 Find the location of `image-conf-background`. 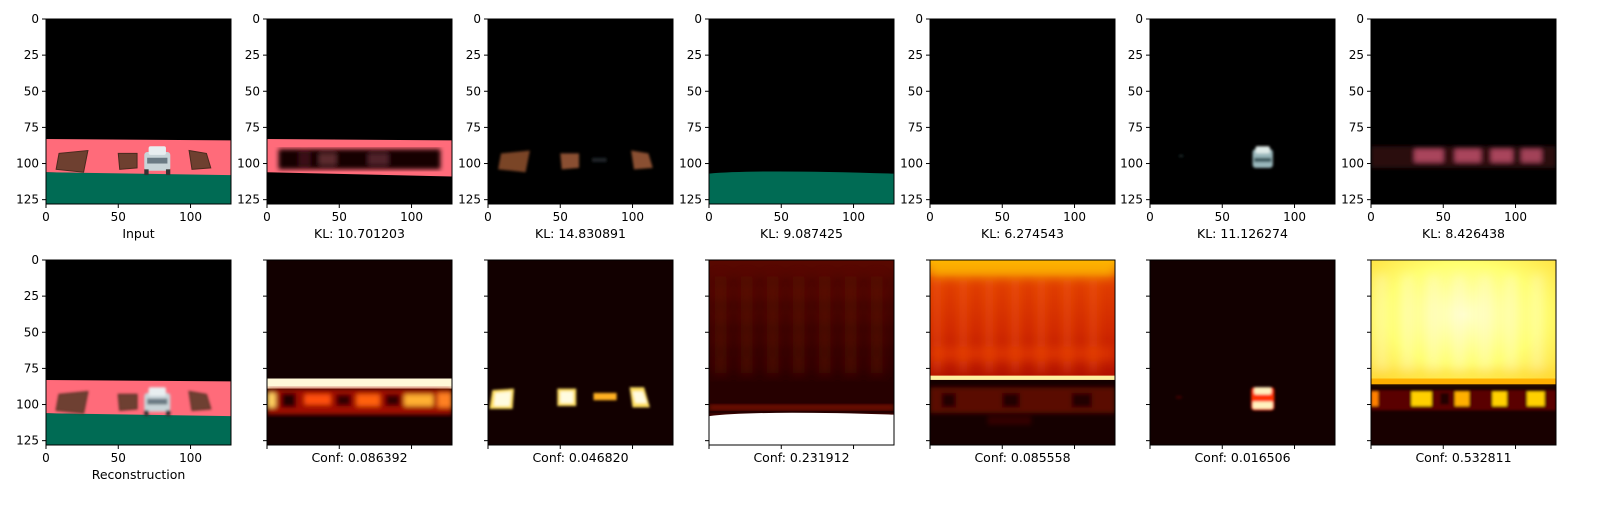

image-conf-background is located at coordinates (1022, 352).